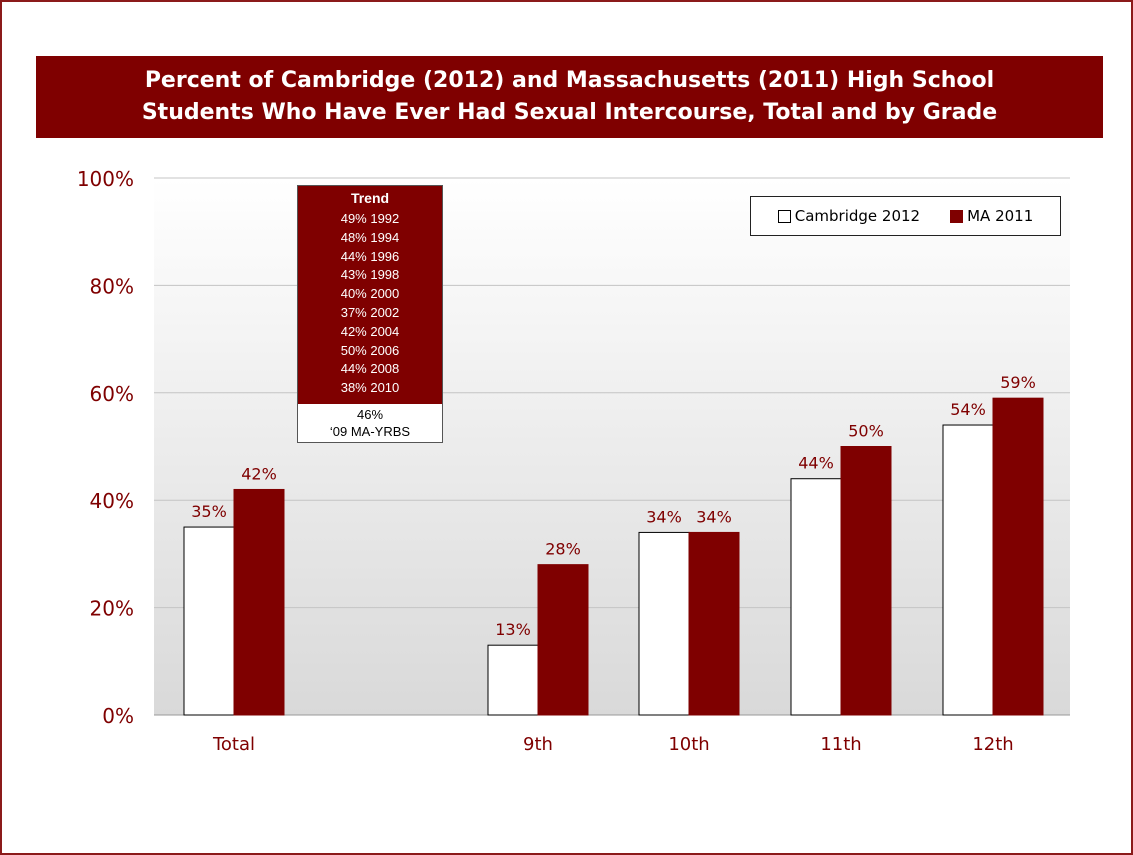  What do you see at coordinates (513, 629) in the screenshot?
I see `data-label: 13%` at bounding box center [513, 629].